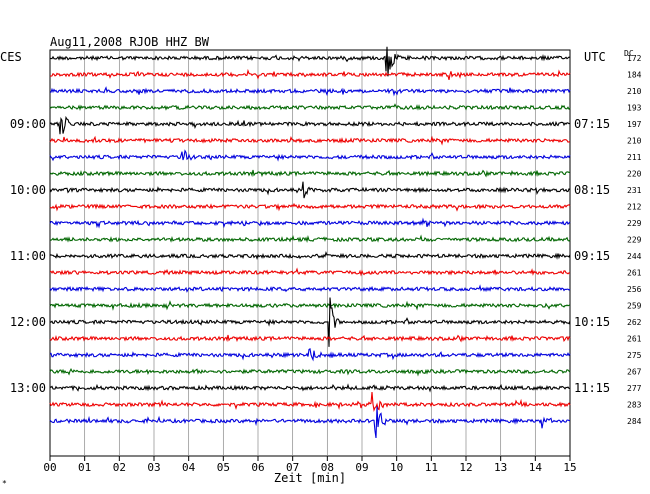 Image resolution: width=650 pixels, height=494 pixels. I want to click on x-tick-label: 10, so click(396, 467).